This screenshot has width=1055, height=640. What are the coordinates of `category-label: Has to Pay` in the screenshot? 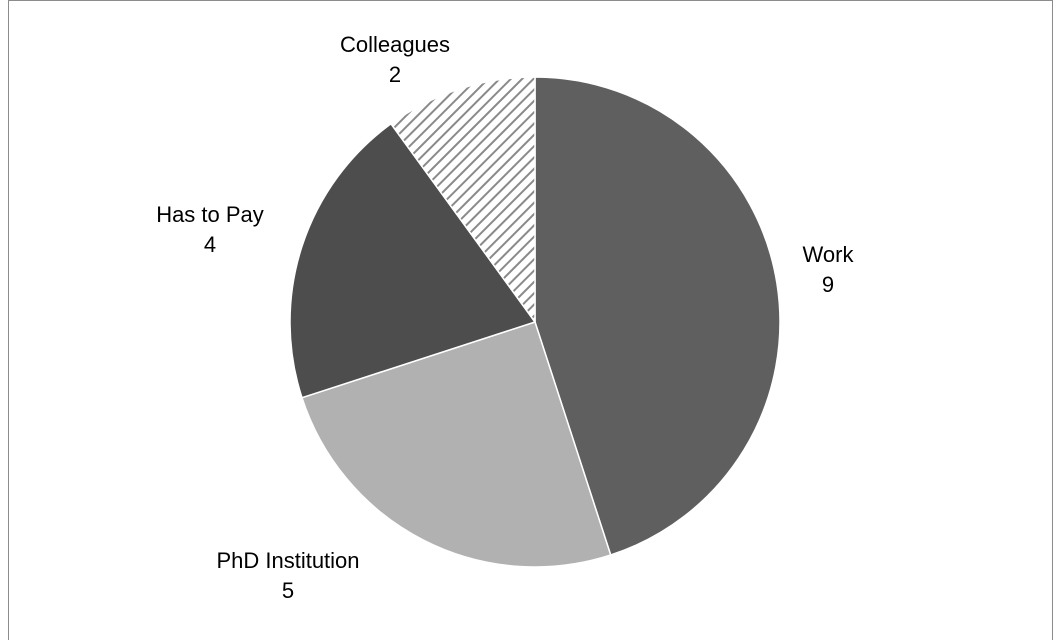 It's located at (210, 214).